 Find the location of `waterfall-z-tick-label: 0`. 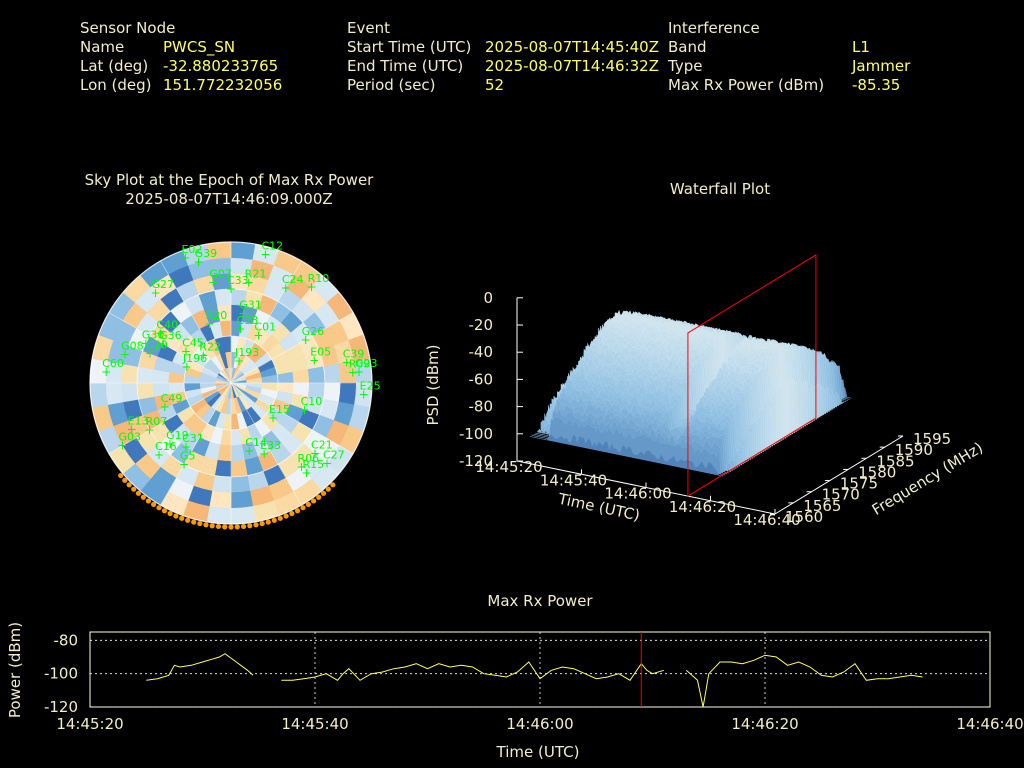

waterfall-z-tick-label: 0 is located at coordinates (488, 298).